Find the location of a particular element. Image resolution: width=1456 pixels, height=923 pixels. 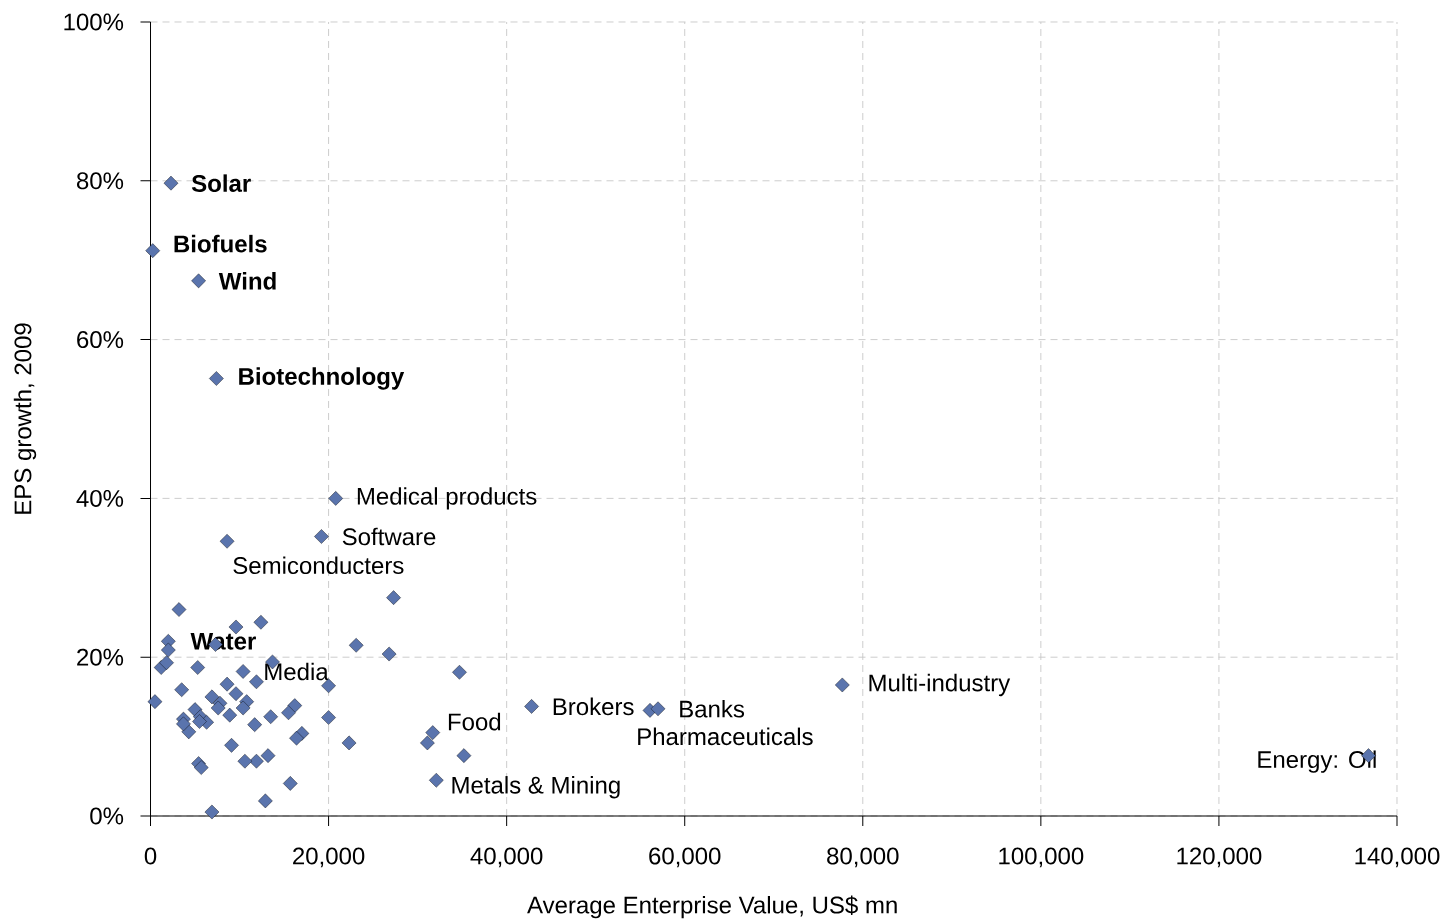

x-tick-label: 80,000 is located at coordinates (863, 857).